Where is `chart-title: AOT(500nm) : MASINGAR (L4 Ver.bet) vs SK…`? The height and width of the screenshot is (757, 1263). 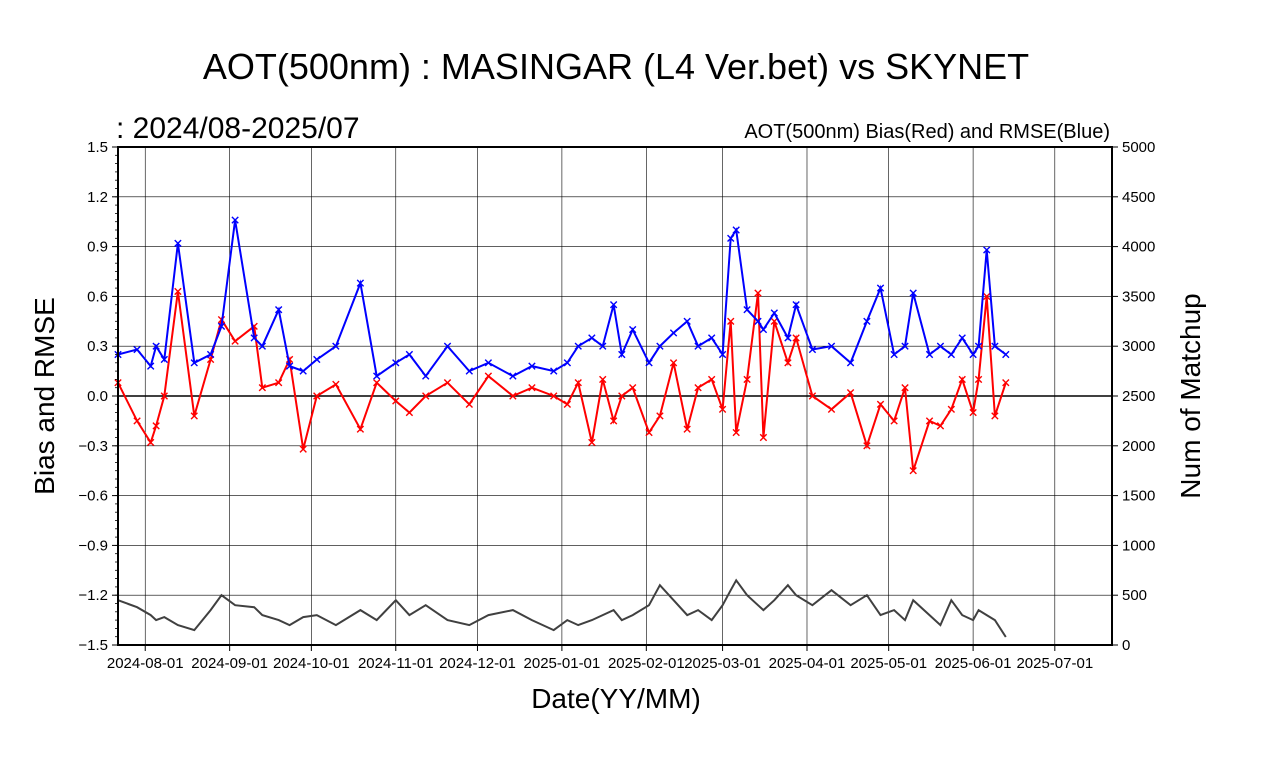
chart-title: AOT(500nm) : MASINGAR (L4 Ver.bet) vs SK… is located at coordinates (616, 66).